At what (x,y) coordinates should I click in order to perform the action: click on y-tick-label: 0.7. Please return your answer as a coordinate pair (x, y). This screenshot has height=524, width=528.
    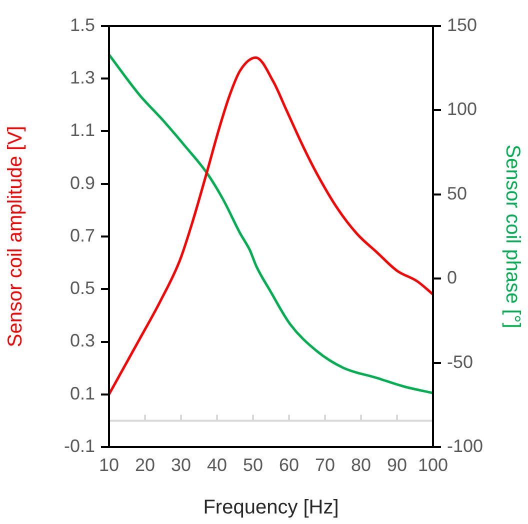
    Looking at the image, I should click on (82, 235).